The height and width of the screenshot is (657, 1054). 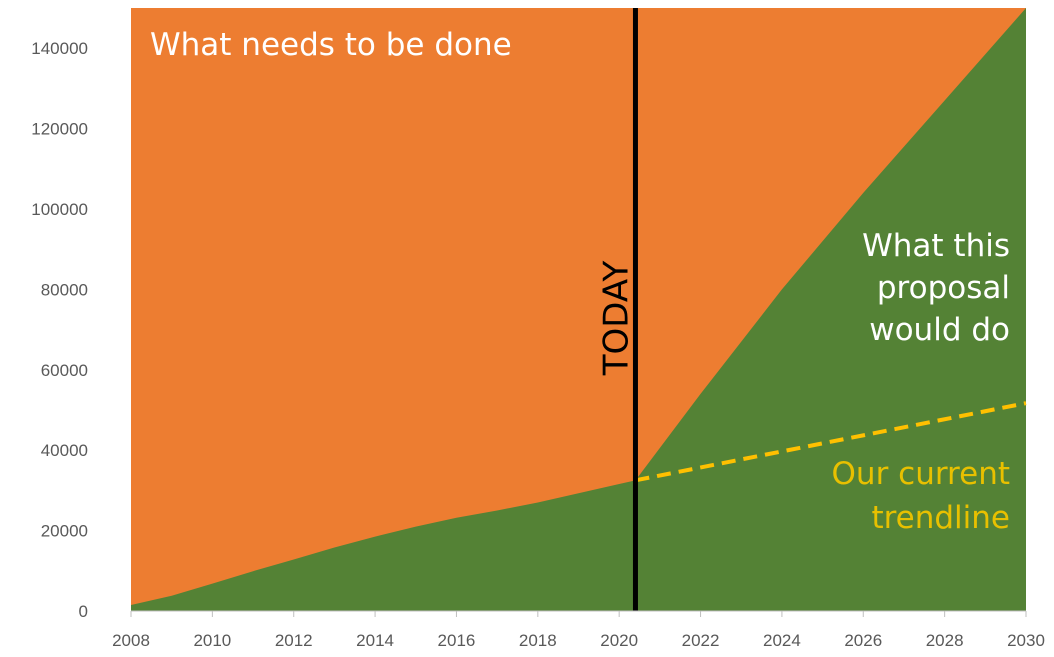 What do you see at coordinates (940, 518) in the screenshot?
I see `annotation-trendline-line: trendline` at bounding box center [940, 518].